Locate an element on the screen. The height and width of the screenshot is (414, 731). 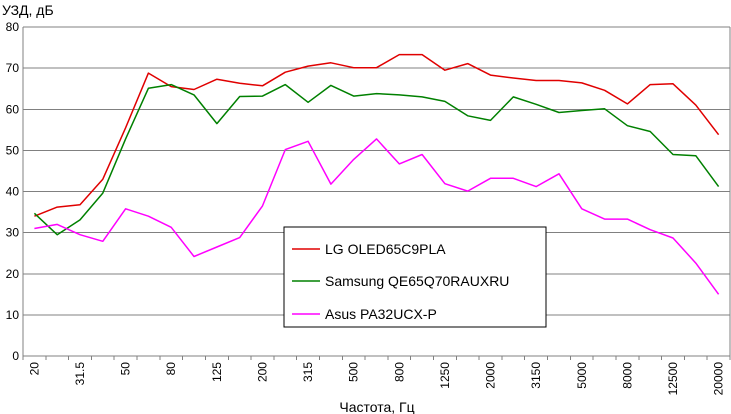
y-tick-label-20: 20 is located at coordinates (13, 274).